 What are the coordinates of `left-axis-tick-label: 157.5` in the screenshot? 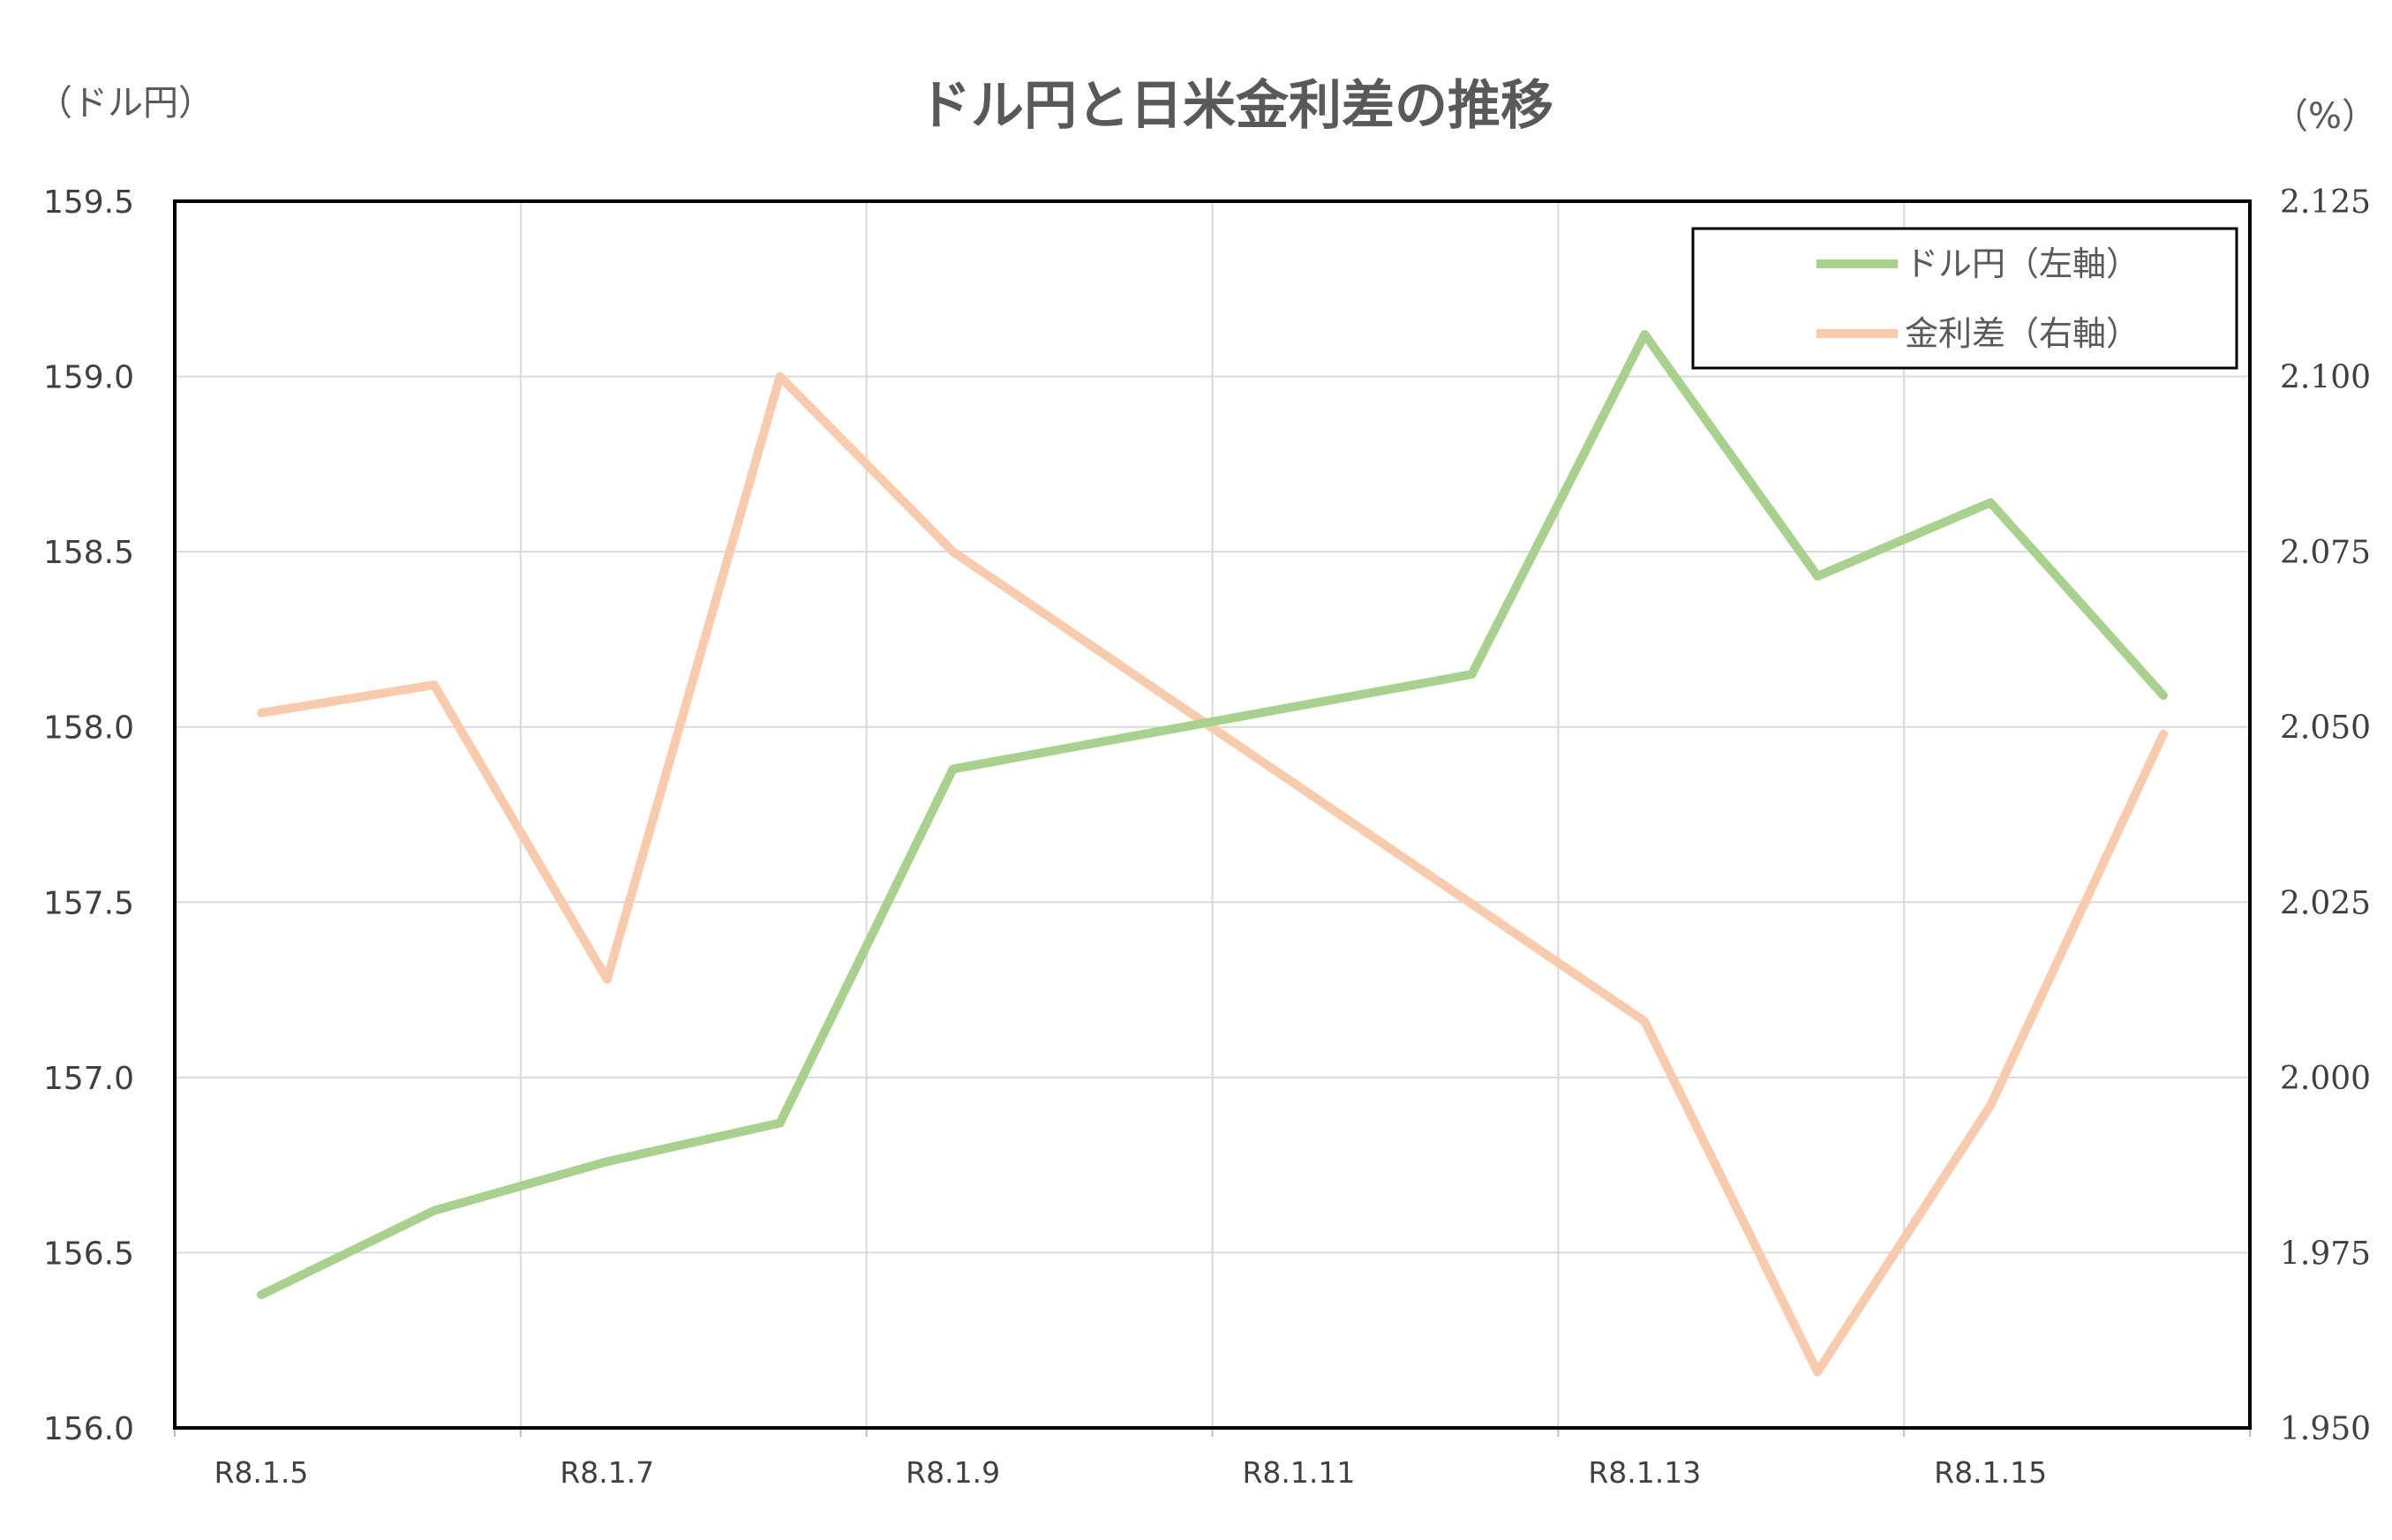 It's located at (89, 903).